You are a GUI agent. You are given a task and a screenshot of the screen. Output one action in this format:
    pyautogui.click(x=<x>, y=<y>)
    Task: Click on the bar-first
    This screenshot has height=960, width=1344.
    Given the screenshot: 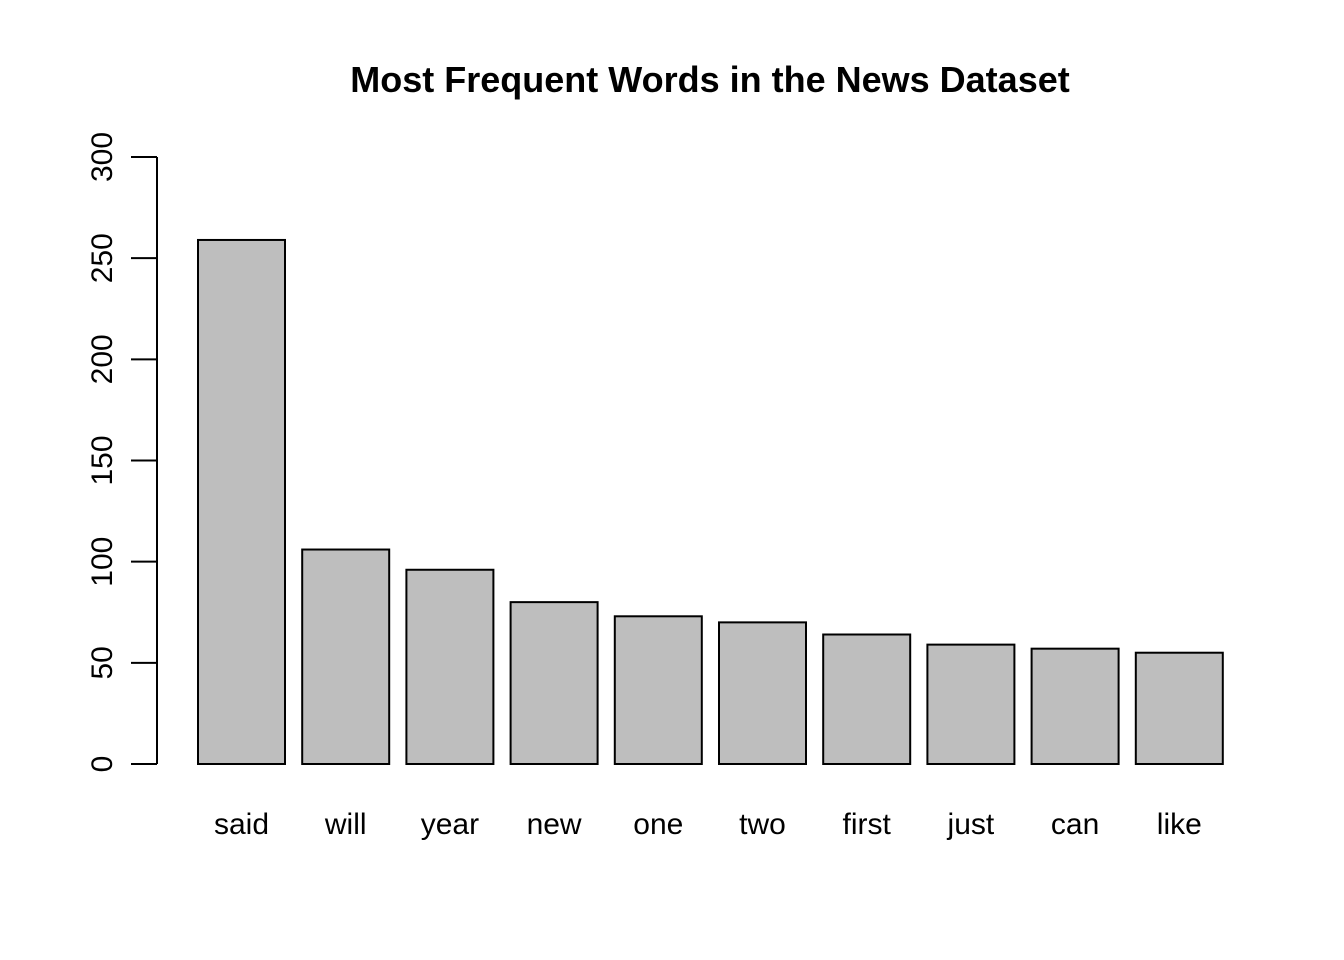 What is the action you would take?
    pyautogui.click(x=867, y=699)
    